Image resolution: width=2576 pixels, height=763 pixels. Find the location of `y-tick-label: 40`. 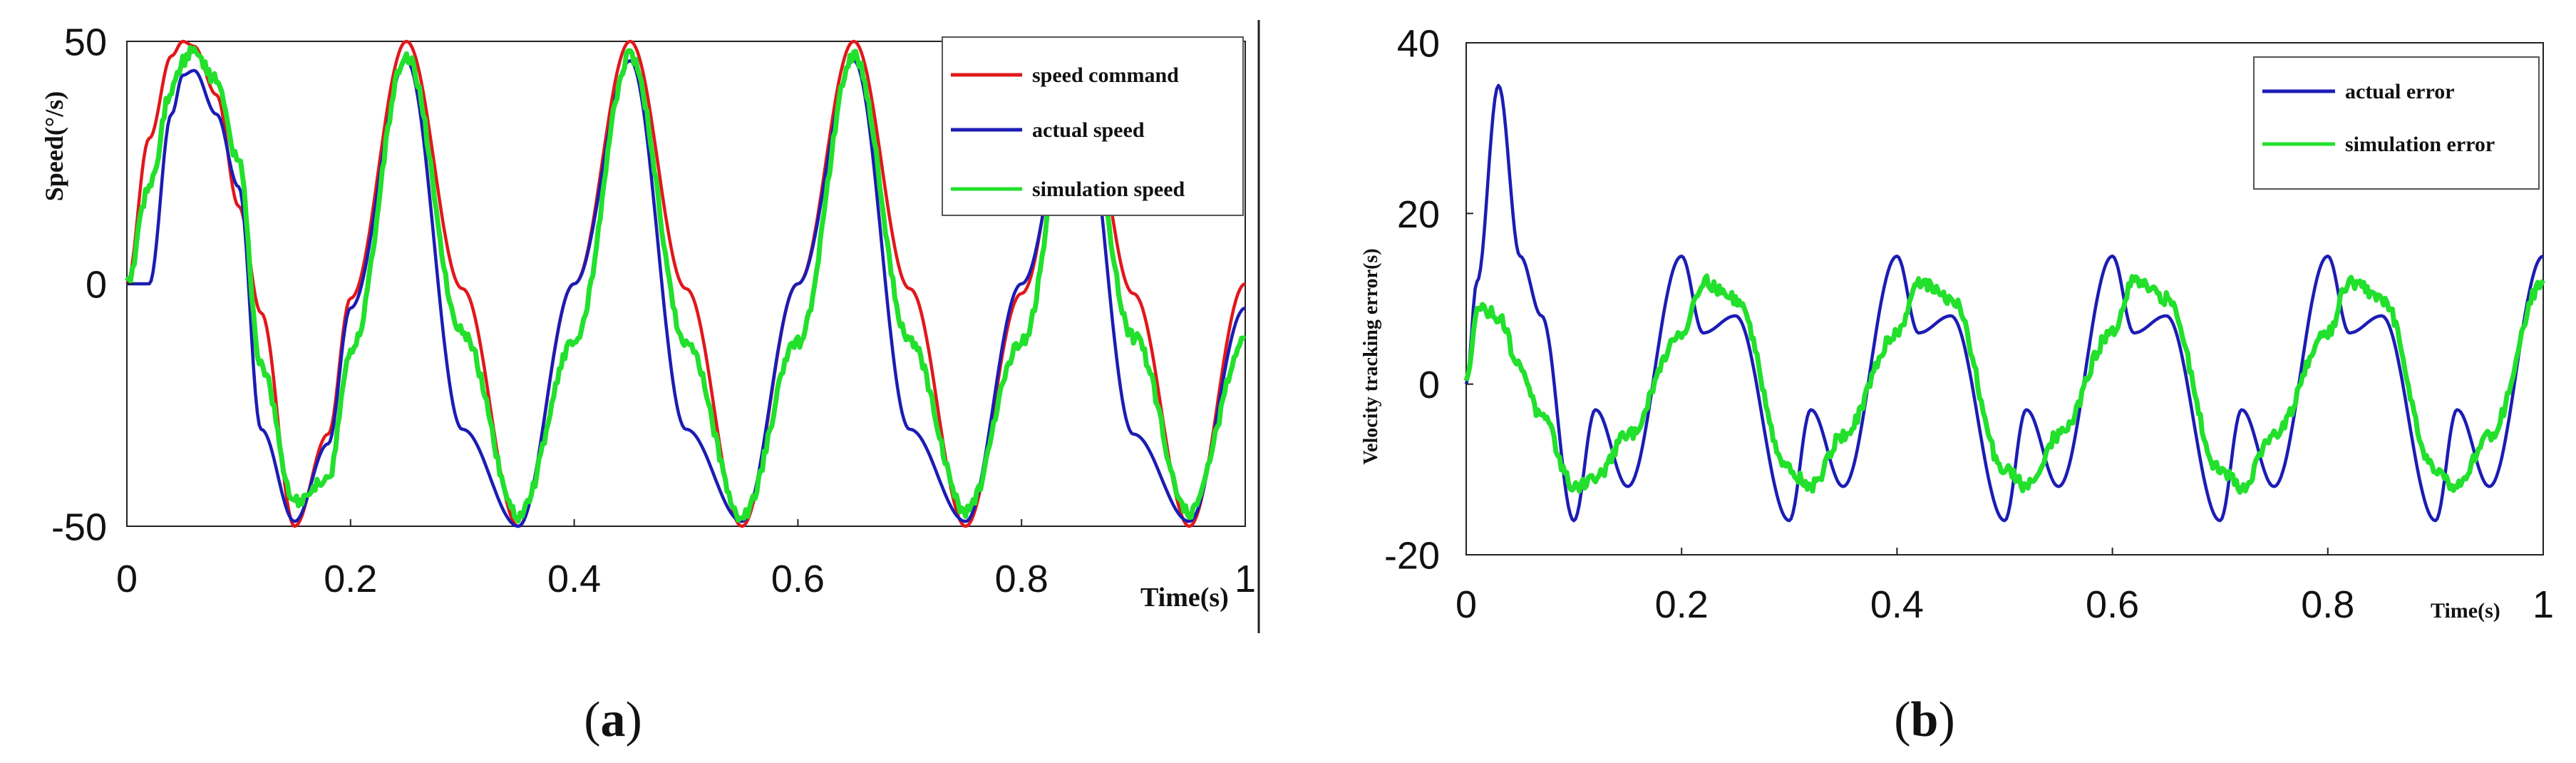

y-tick-label: 40 is located at coordinates (1418, 43).